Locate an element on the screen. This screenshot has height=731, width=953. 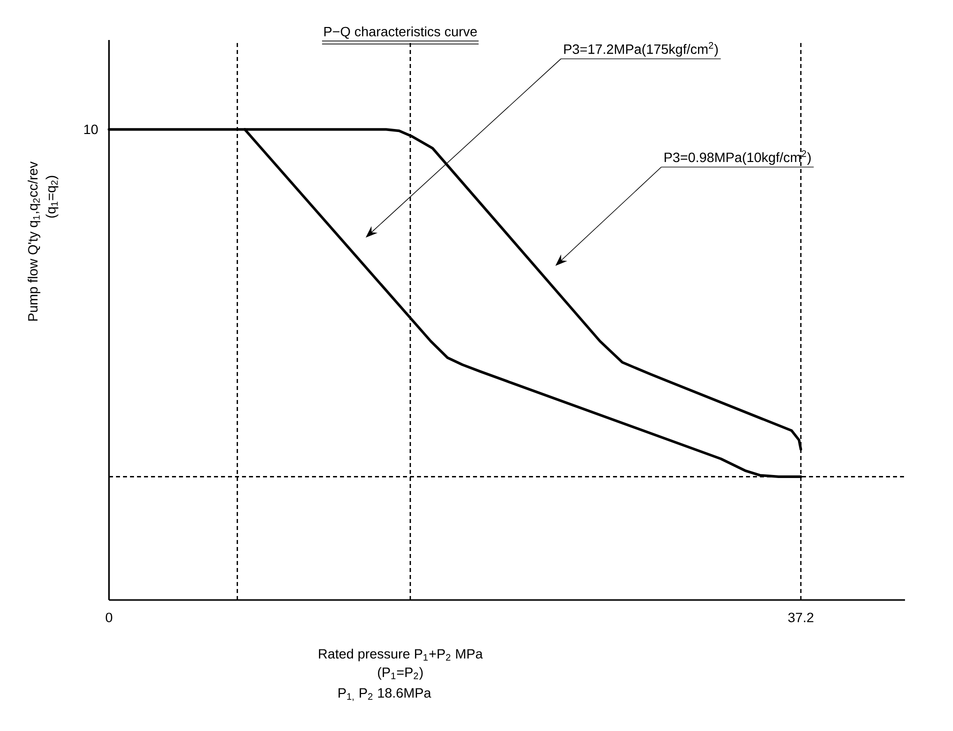
text: P$_{1,}$ P$_{2}$ 18.6MPa is located at coordinates (385, 694).